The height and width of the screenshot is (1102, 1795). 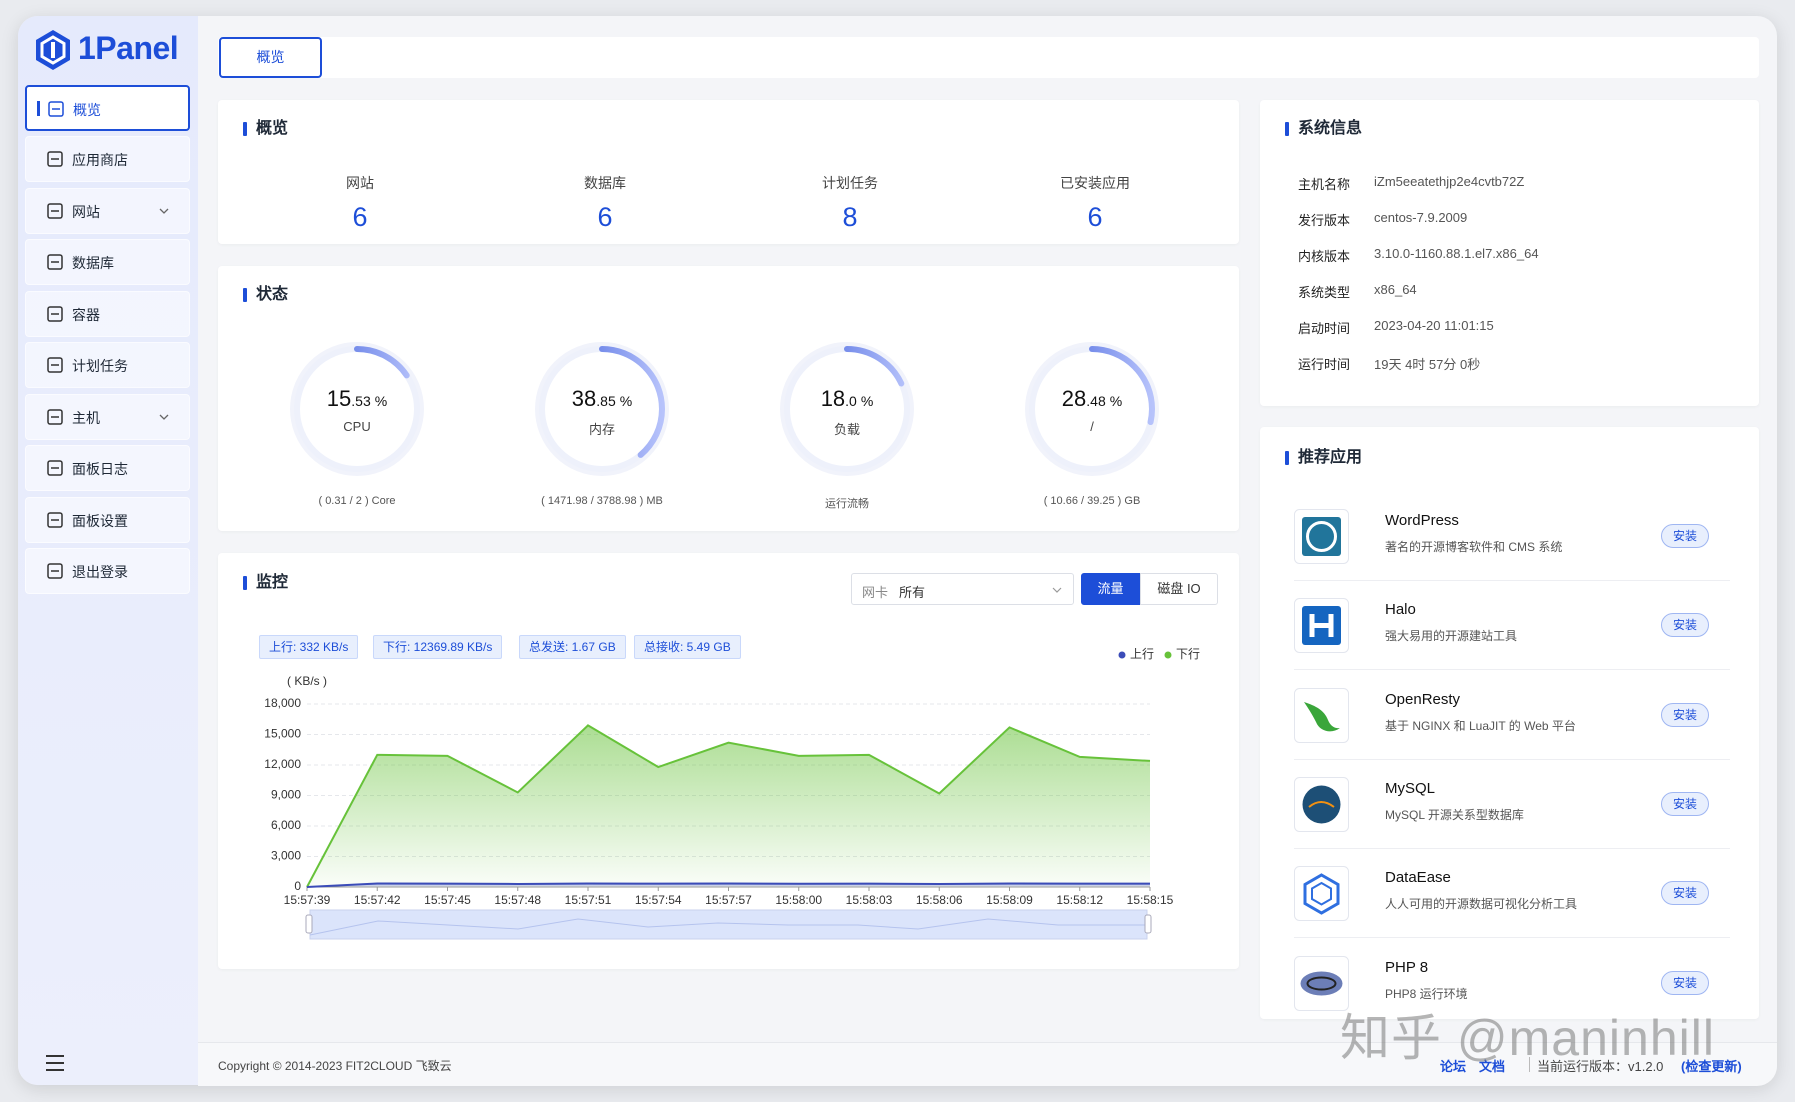 What do you see at coordinates (1324, 328) in the screenshot?
I see `info-key: 启动时间` at bounding box center [1324, 328].